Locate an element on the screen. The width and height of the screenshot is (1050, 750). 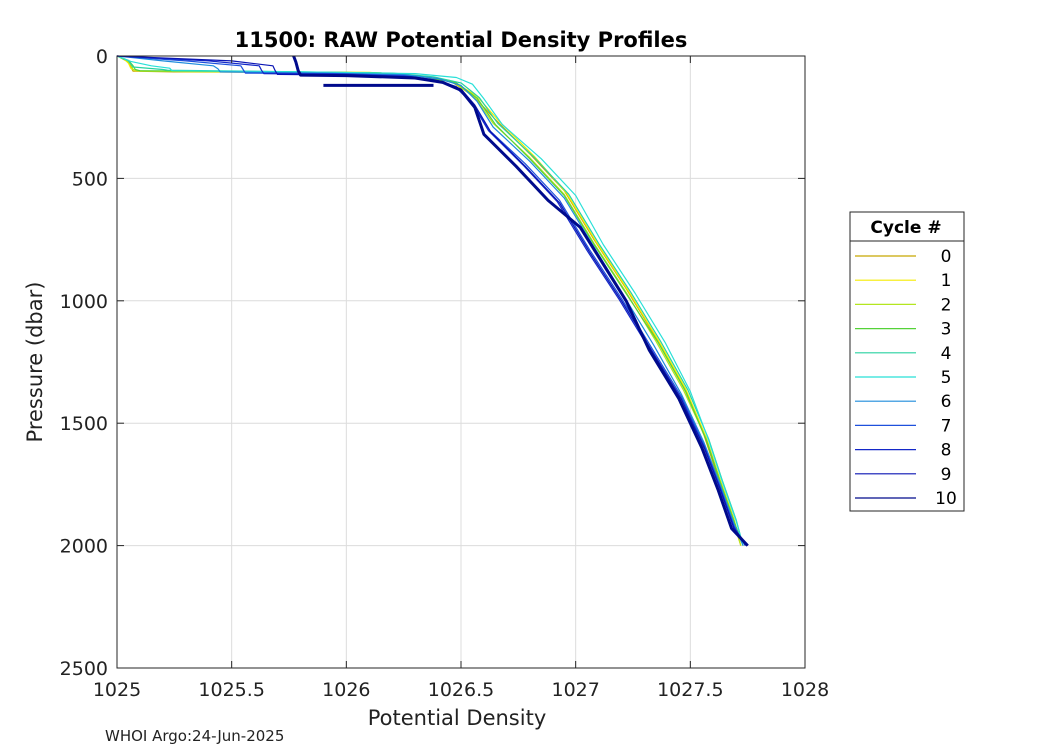
x-tick-label: 1025.5 is located at coordinates (231, 690).